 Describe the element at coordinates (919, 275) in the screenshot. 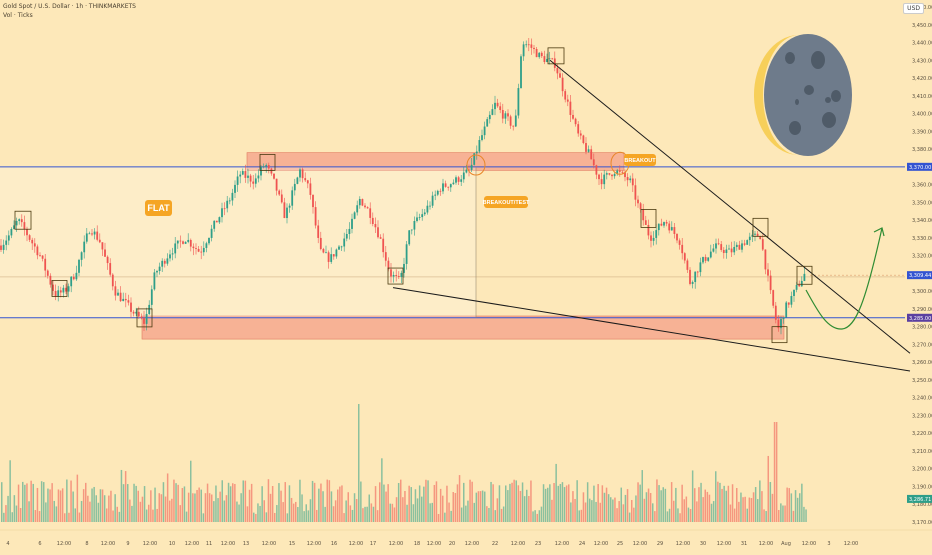

I see `price-tag-bg` at that location.